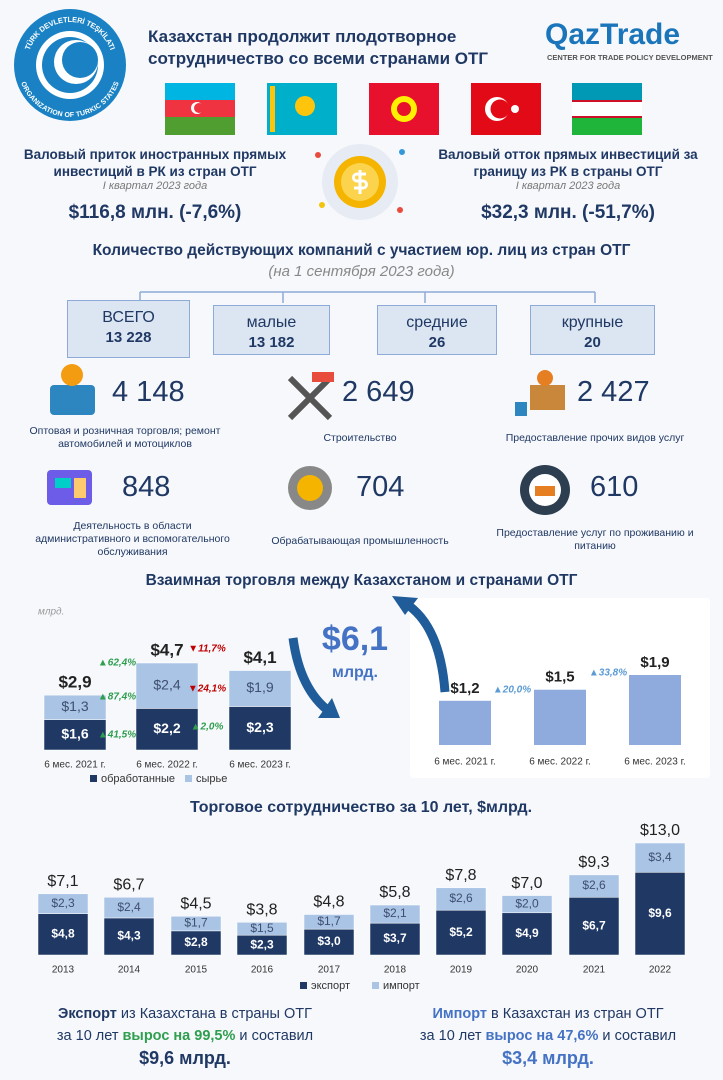 This screenshot has width=723, height=1080. Describe the element at coordinates (660, 830) in the screenshot. I see `total-label: $13,0` at that location.